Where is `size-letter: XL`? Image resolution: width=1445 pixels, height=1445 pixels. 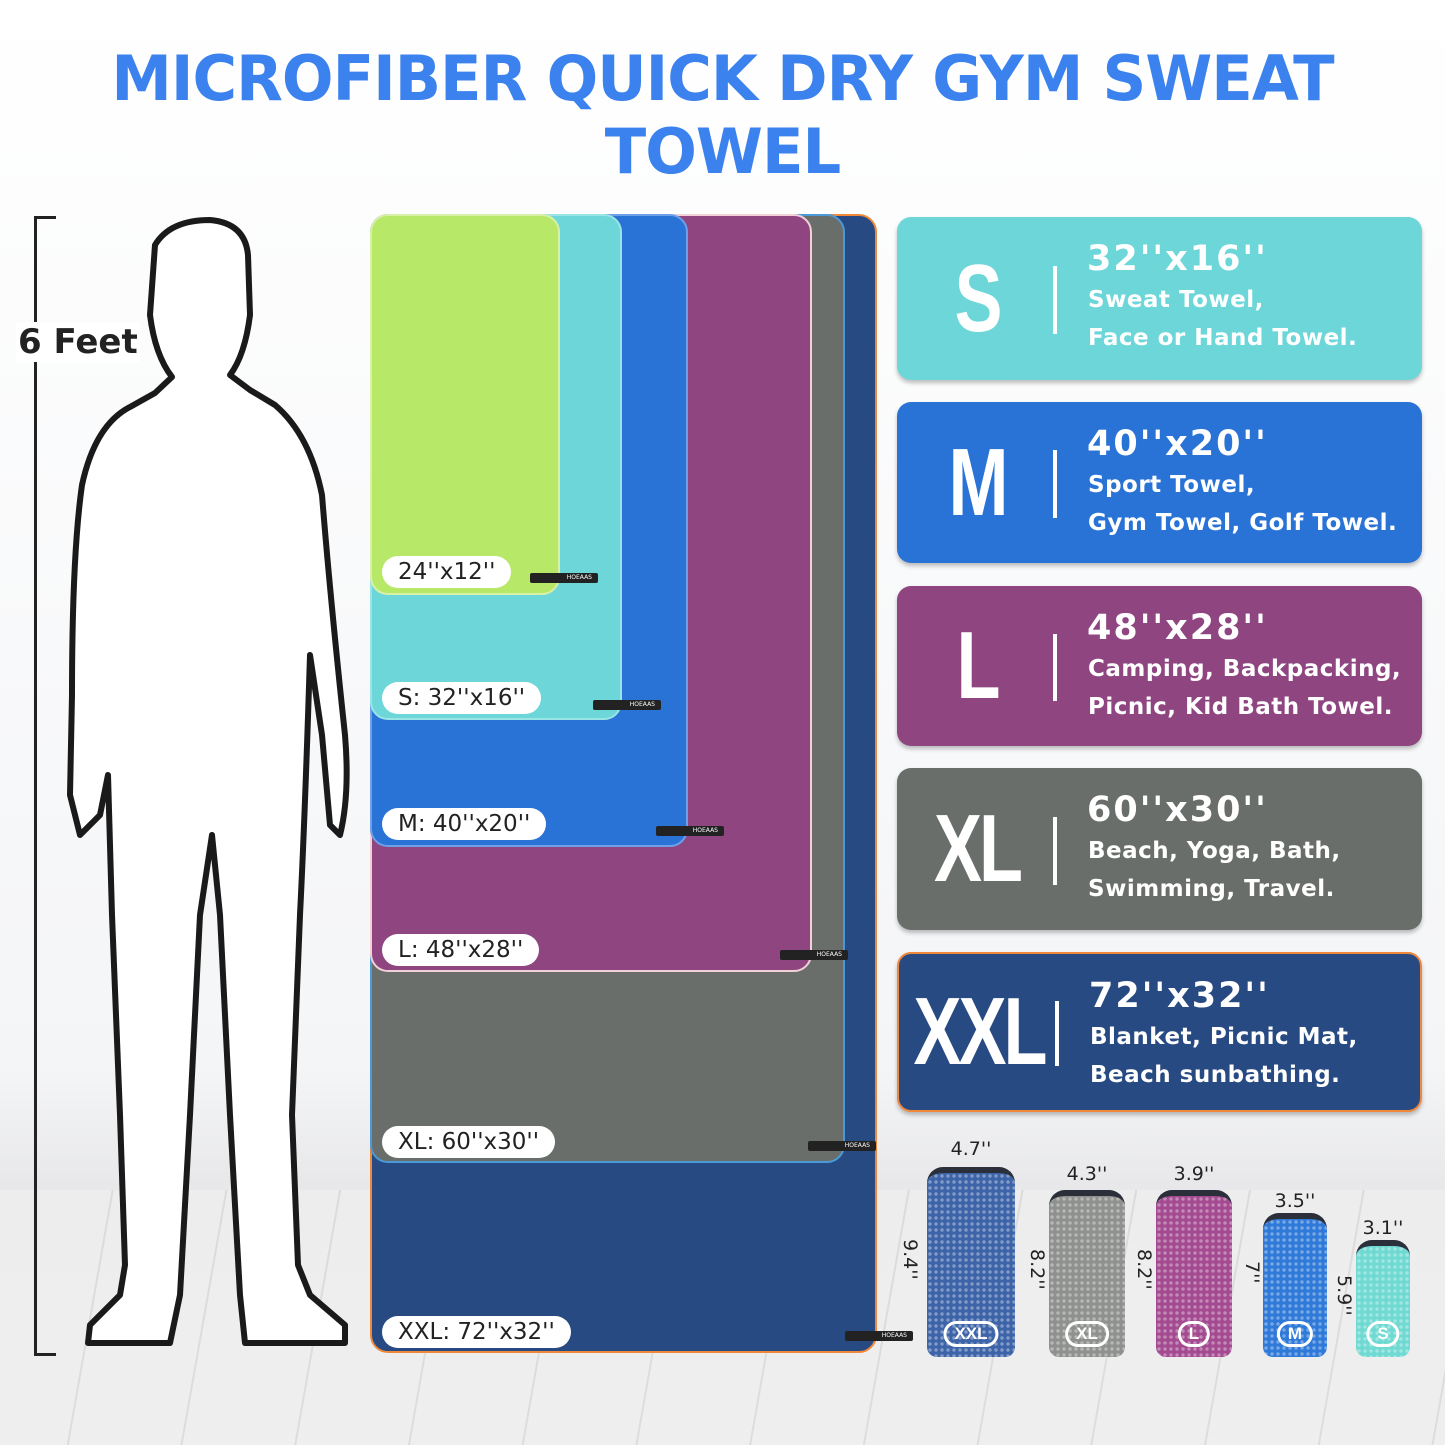
size-letter: XL is located at coordinates (978, 848).